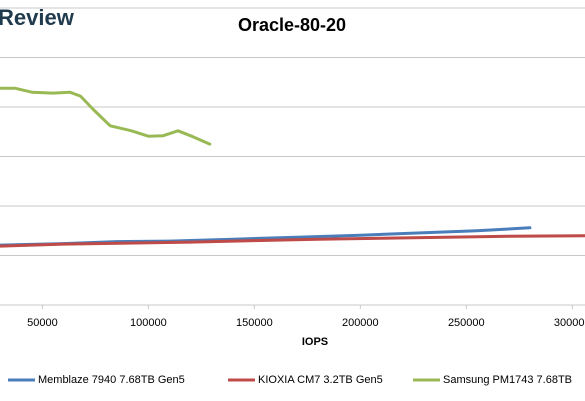  What do you see at coordinates (292, 25) in the screenshot?
I see `chart-title: Oracle-80-20` at bounding box center [292, 25].